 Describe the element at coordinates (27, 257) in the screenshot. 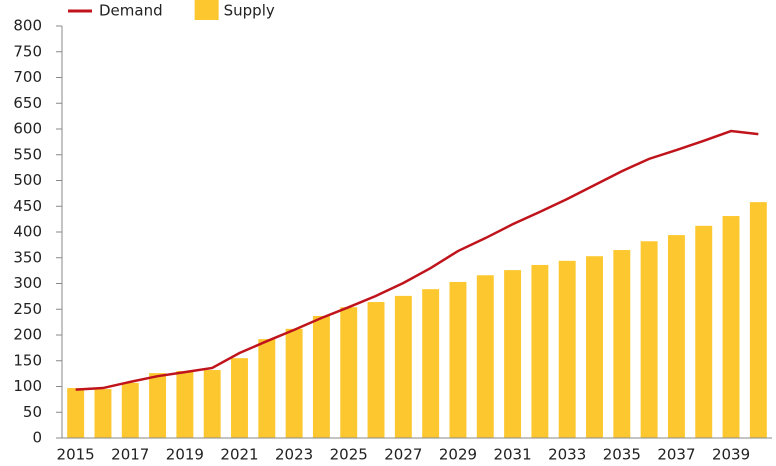

I see `y-tick-label: 350` at that location.